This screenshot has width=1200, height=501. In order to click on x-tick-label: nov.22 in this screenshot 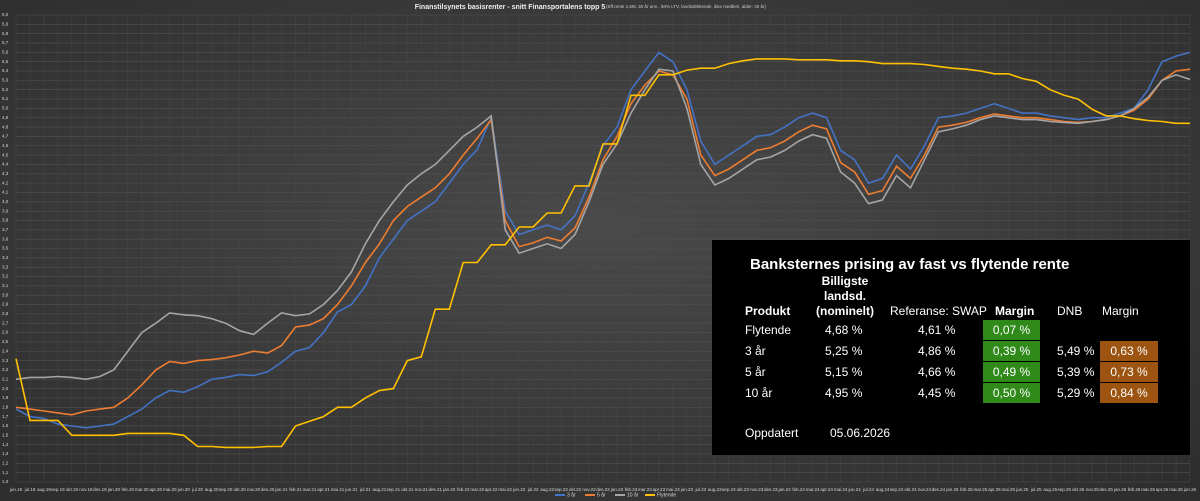, I will do `click(589, 489)`.